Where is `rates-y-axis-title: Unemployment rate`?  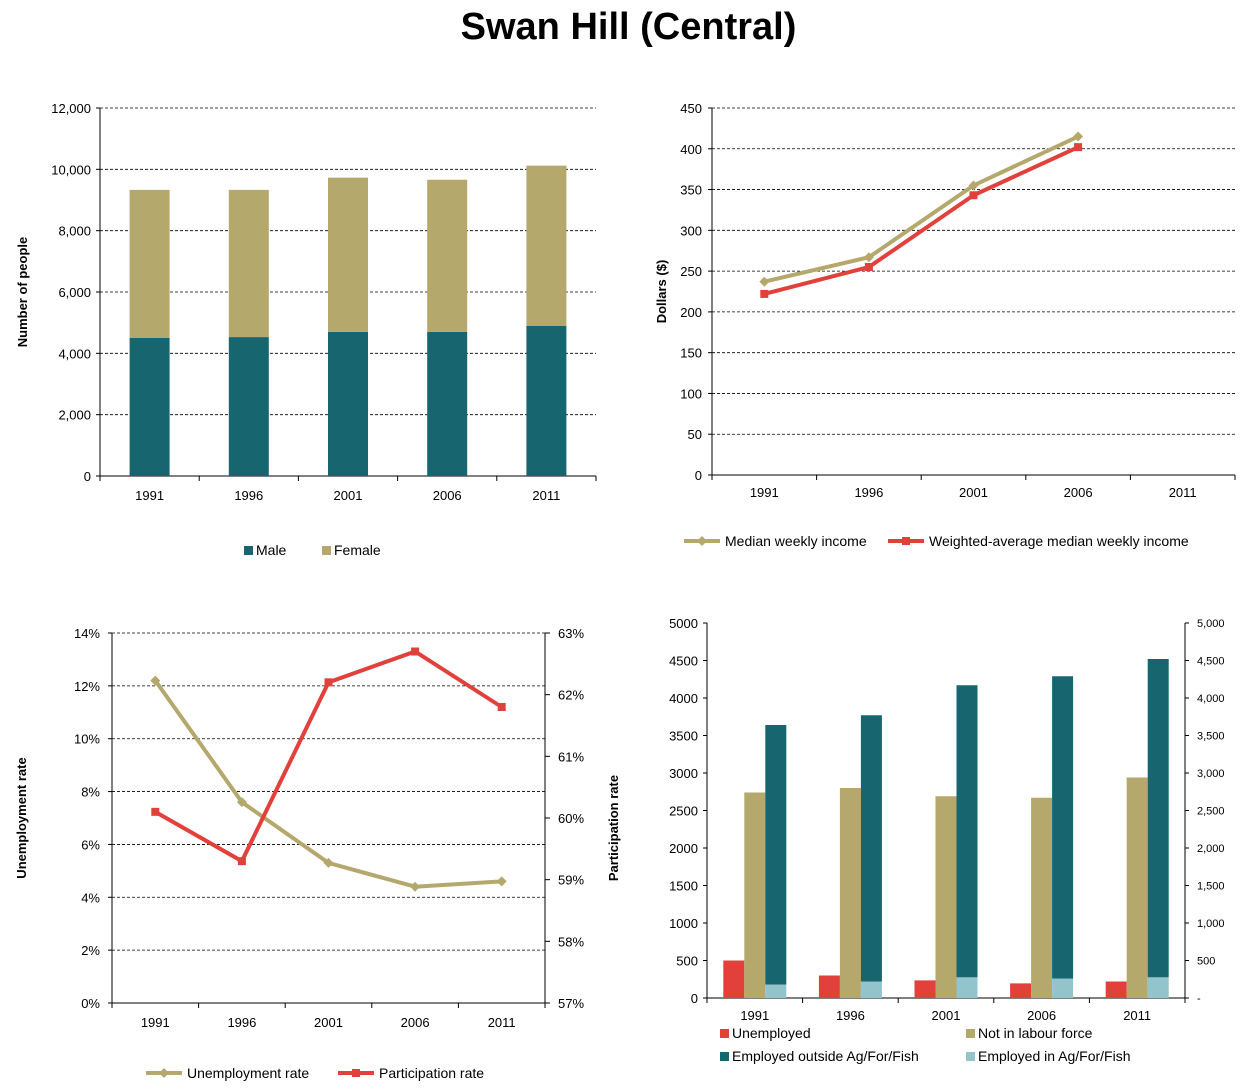 rates-y-axis-title: Unemployment rate is located at coordinates (21, 817).